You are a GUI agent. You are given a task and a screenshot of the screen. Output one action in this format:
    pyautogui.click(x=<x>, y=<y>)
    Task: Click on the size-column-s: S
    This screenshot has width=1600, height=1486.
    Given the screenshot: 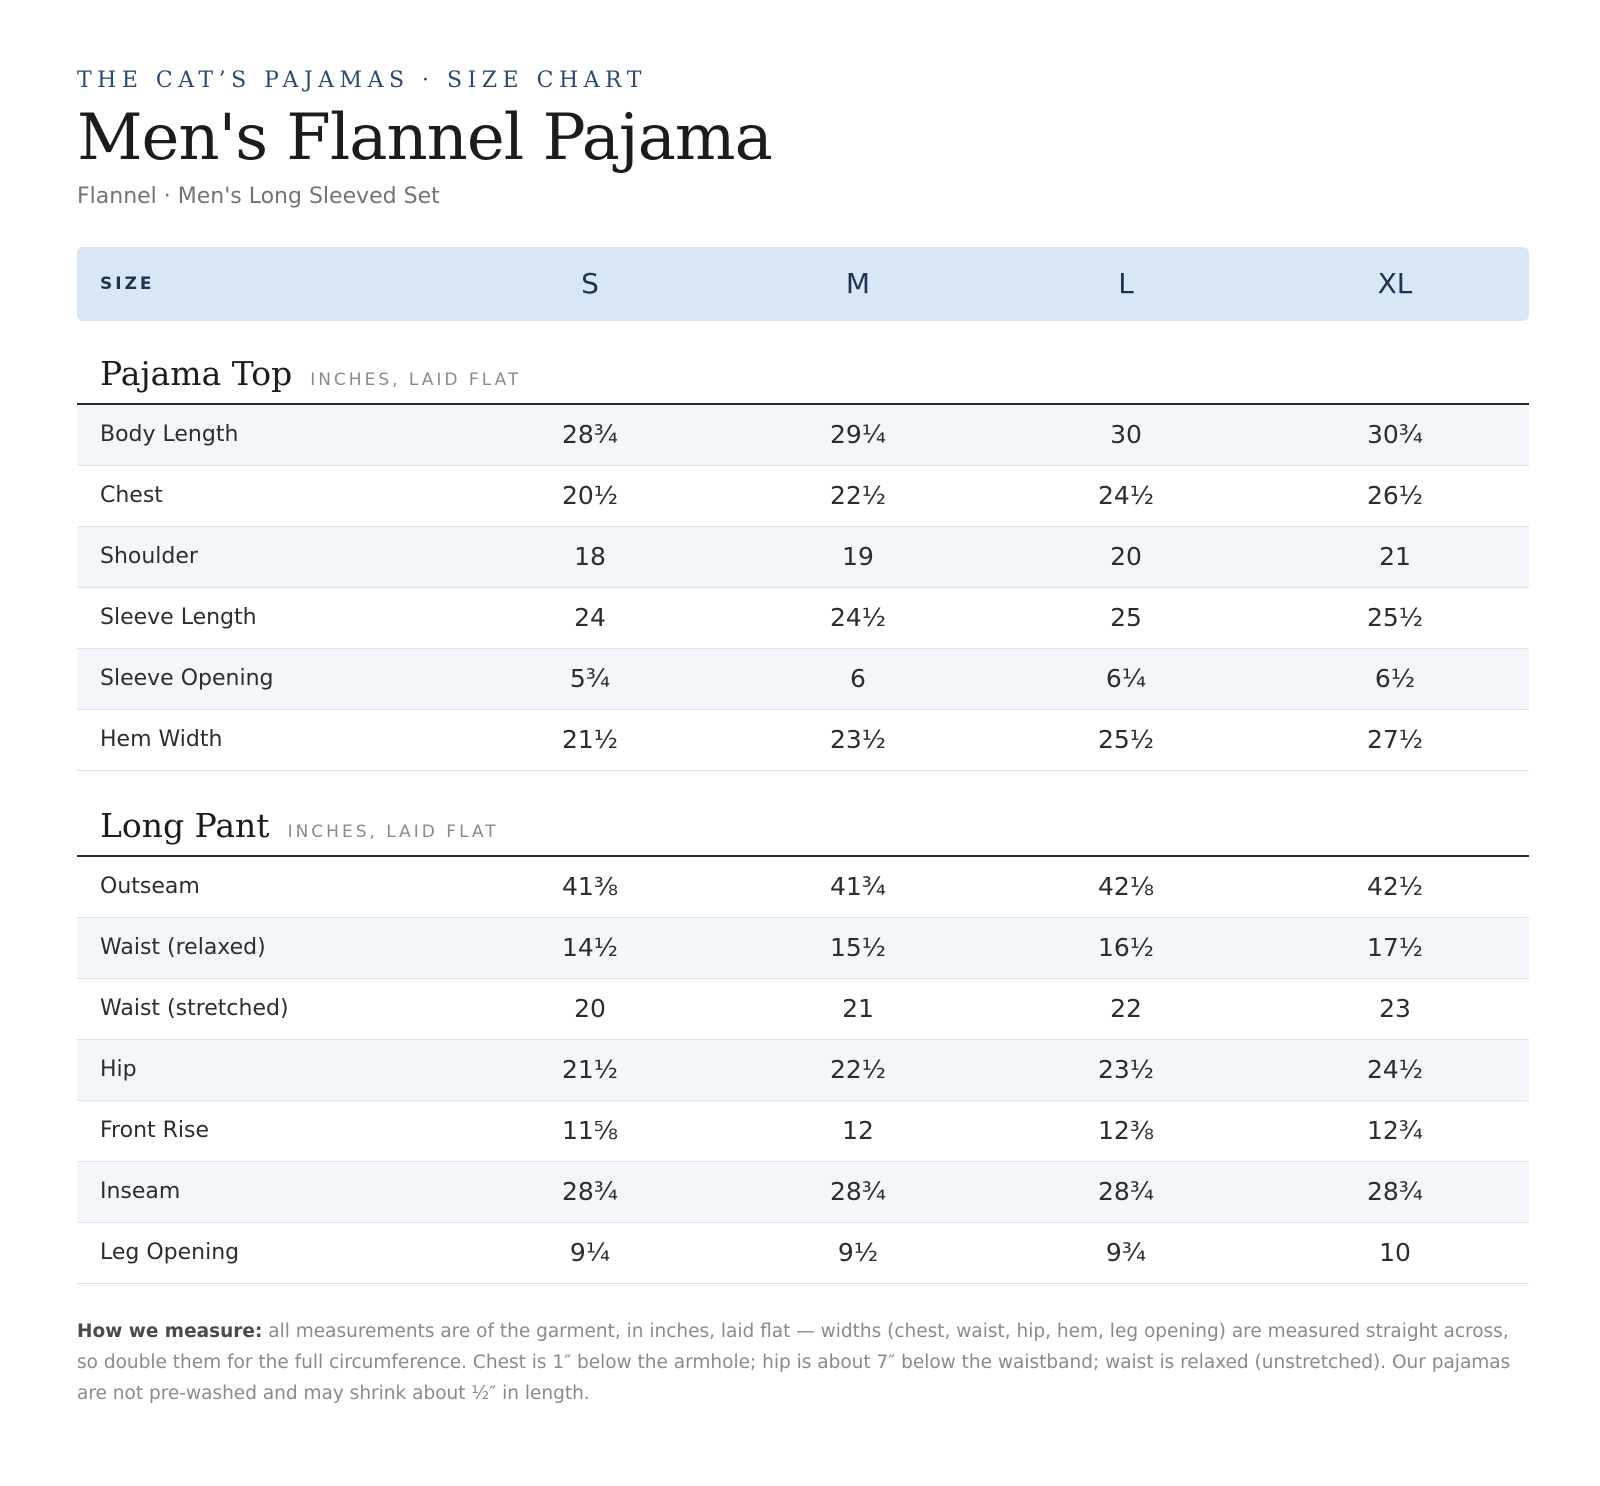 What is the action you would take?
    pyautogui.click(x=590, y=283)
    